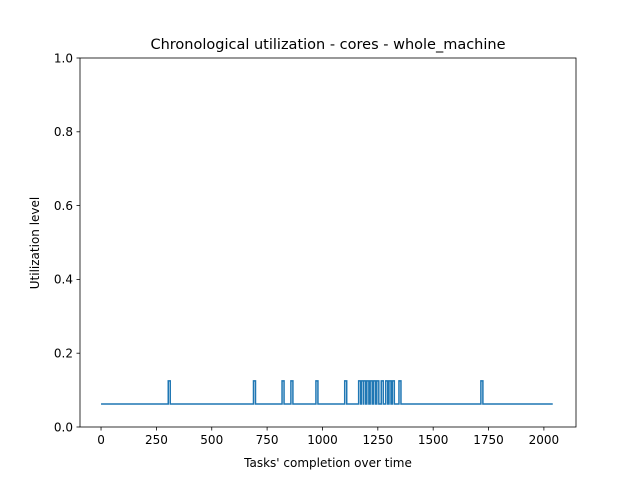  Describe the element at coordinates (63, 280) in the screenshot. I see `y-tick-label: 0.4` at that location.